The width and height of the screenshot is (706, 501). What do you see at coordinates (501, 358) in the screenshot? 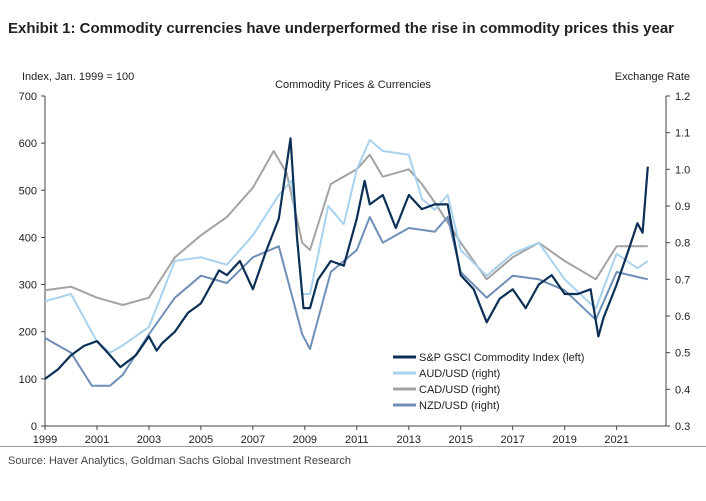
I see `legend-entry: S&P GSCI Commodity Index (left)` at bounding box center [501, 358].